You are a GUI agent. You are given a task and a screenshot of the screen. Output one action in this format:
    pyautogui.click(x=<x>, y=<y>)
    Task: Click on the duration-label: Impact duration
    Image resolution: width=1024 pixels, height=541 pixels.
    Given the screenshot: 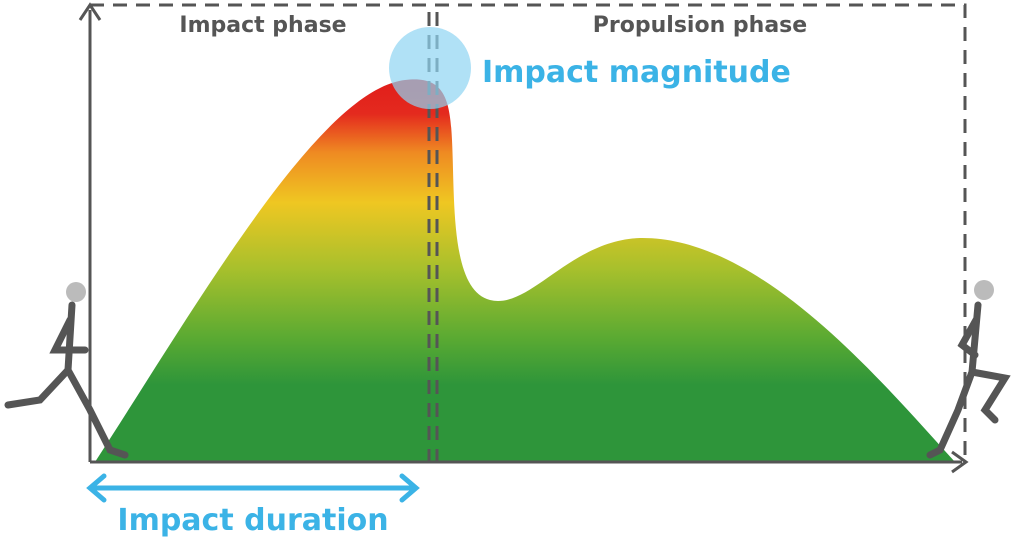 What is the action you would take?
    pyautogui.click(x=252, y=520)
    